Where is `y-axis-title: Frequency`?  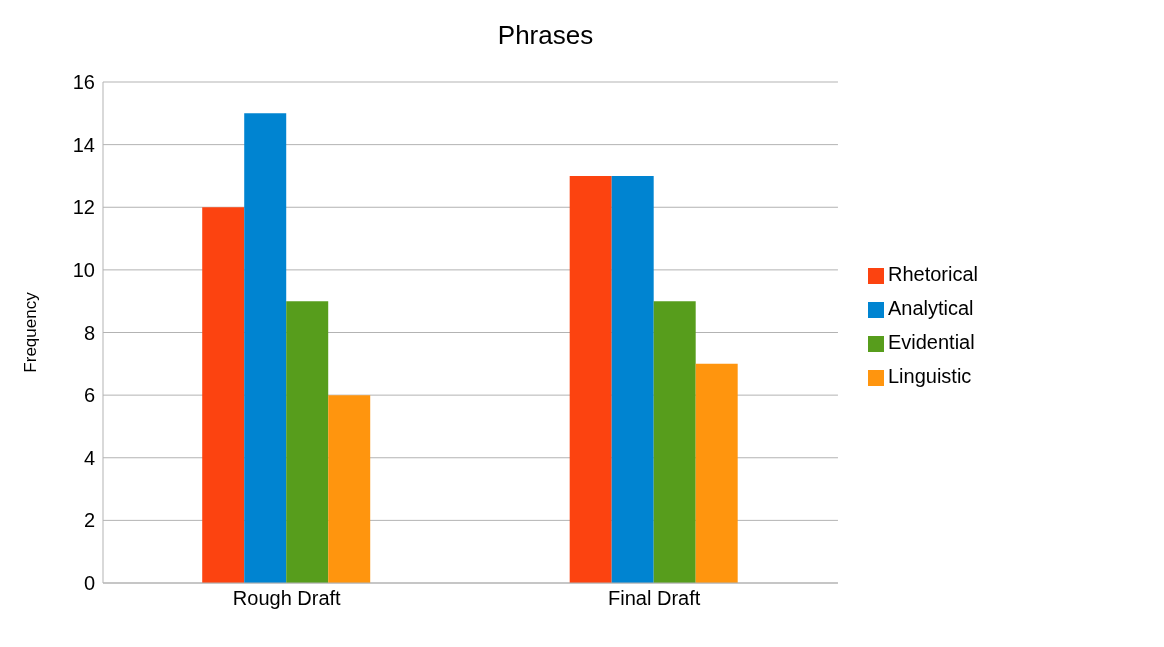 y-axis-title: Frequency is located at coordinates (31, 332).